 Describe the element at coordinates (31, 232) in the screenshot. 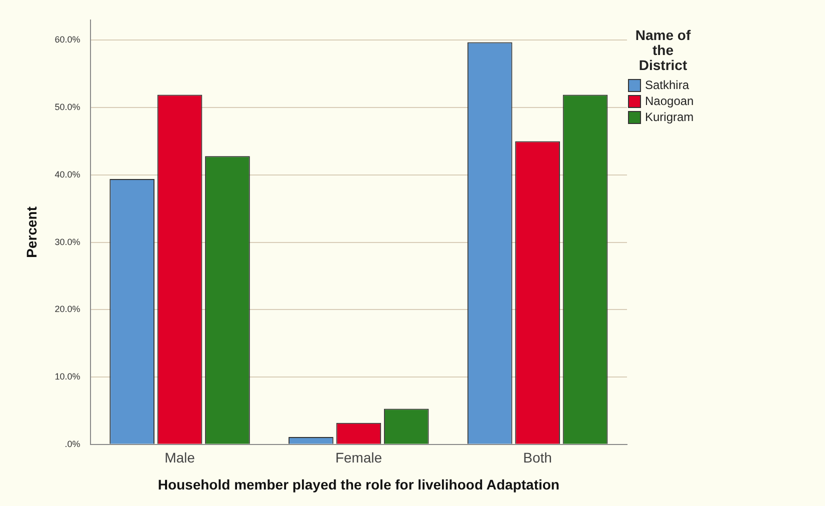

I see `y-axis-title: Percent` at that location.